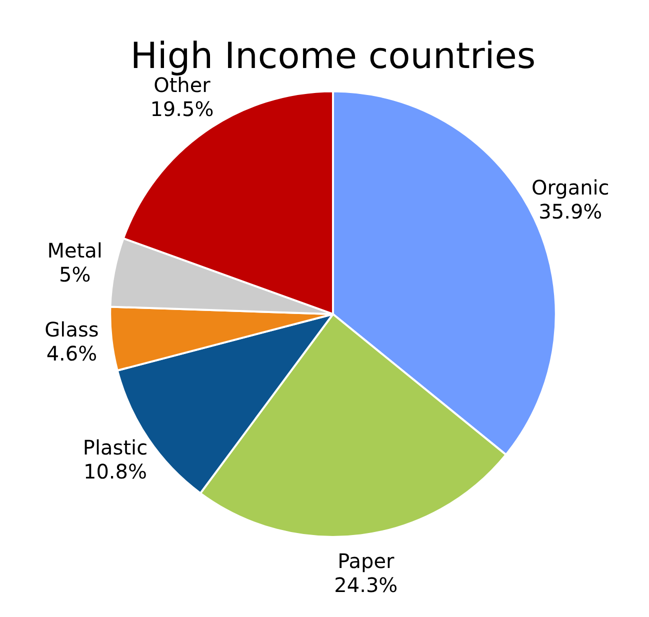  Describe the element at coordinates (74, 250) in the screenshot. I see `slice-label: Metal` at that location.